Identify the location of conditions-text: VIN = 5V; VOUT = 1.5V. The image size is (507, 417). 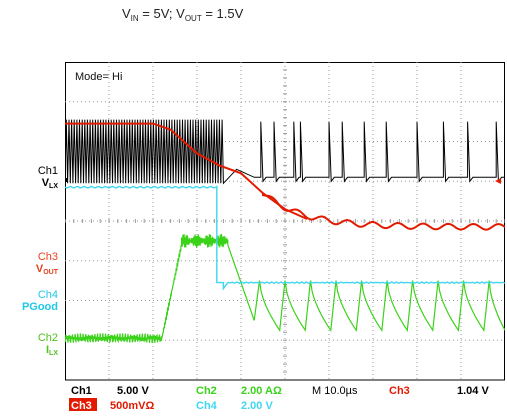
(183, 14).